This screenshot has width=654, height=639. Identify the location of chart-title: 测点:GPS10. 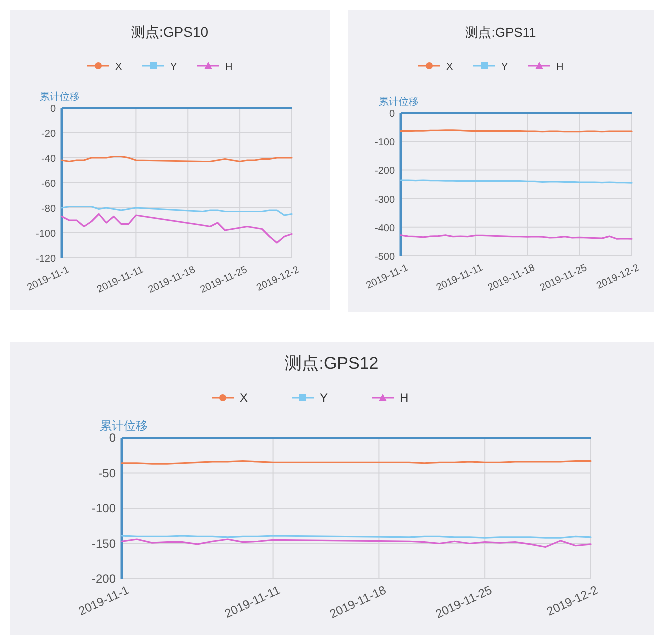
(170, 32).